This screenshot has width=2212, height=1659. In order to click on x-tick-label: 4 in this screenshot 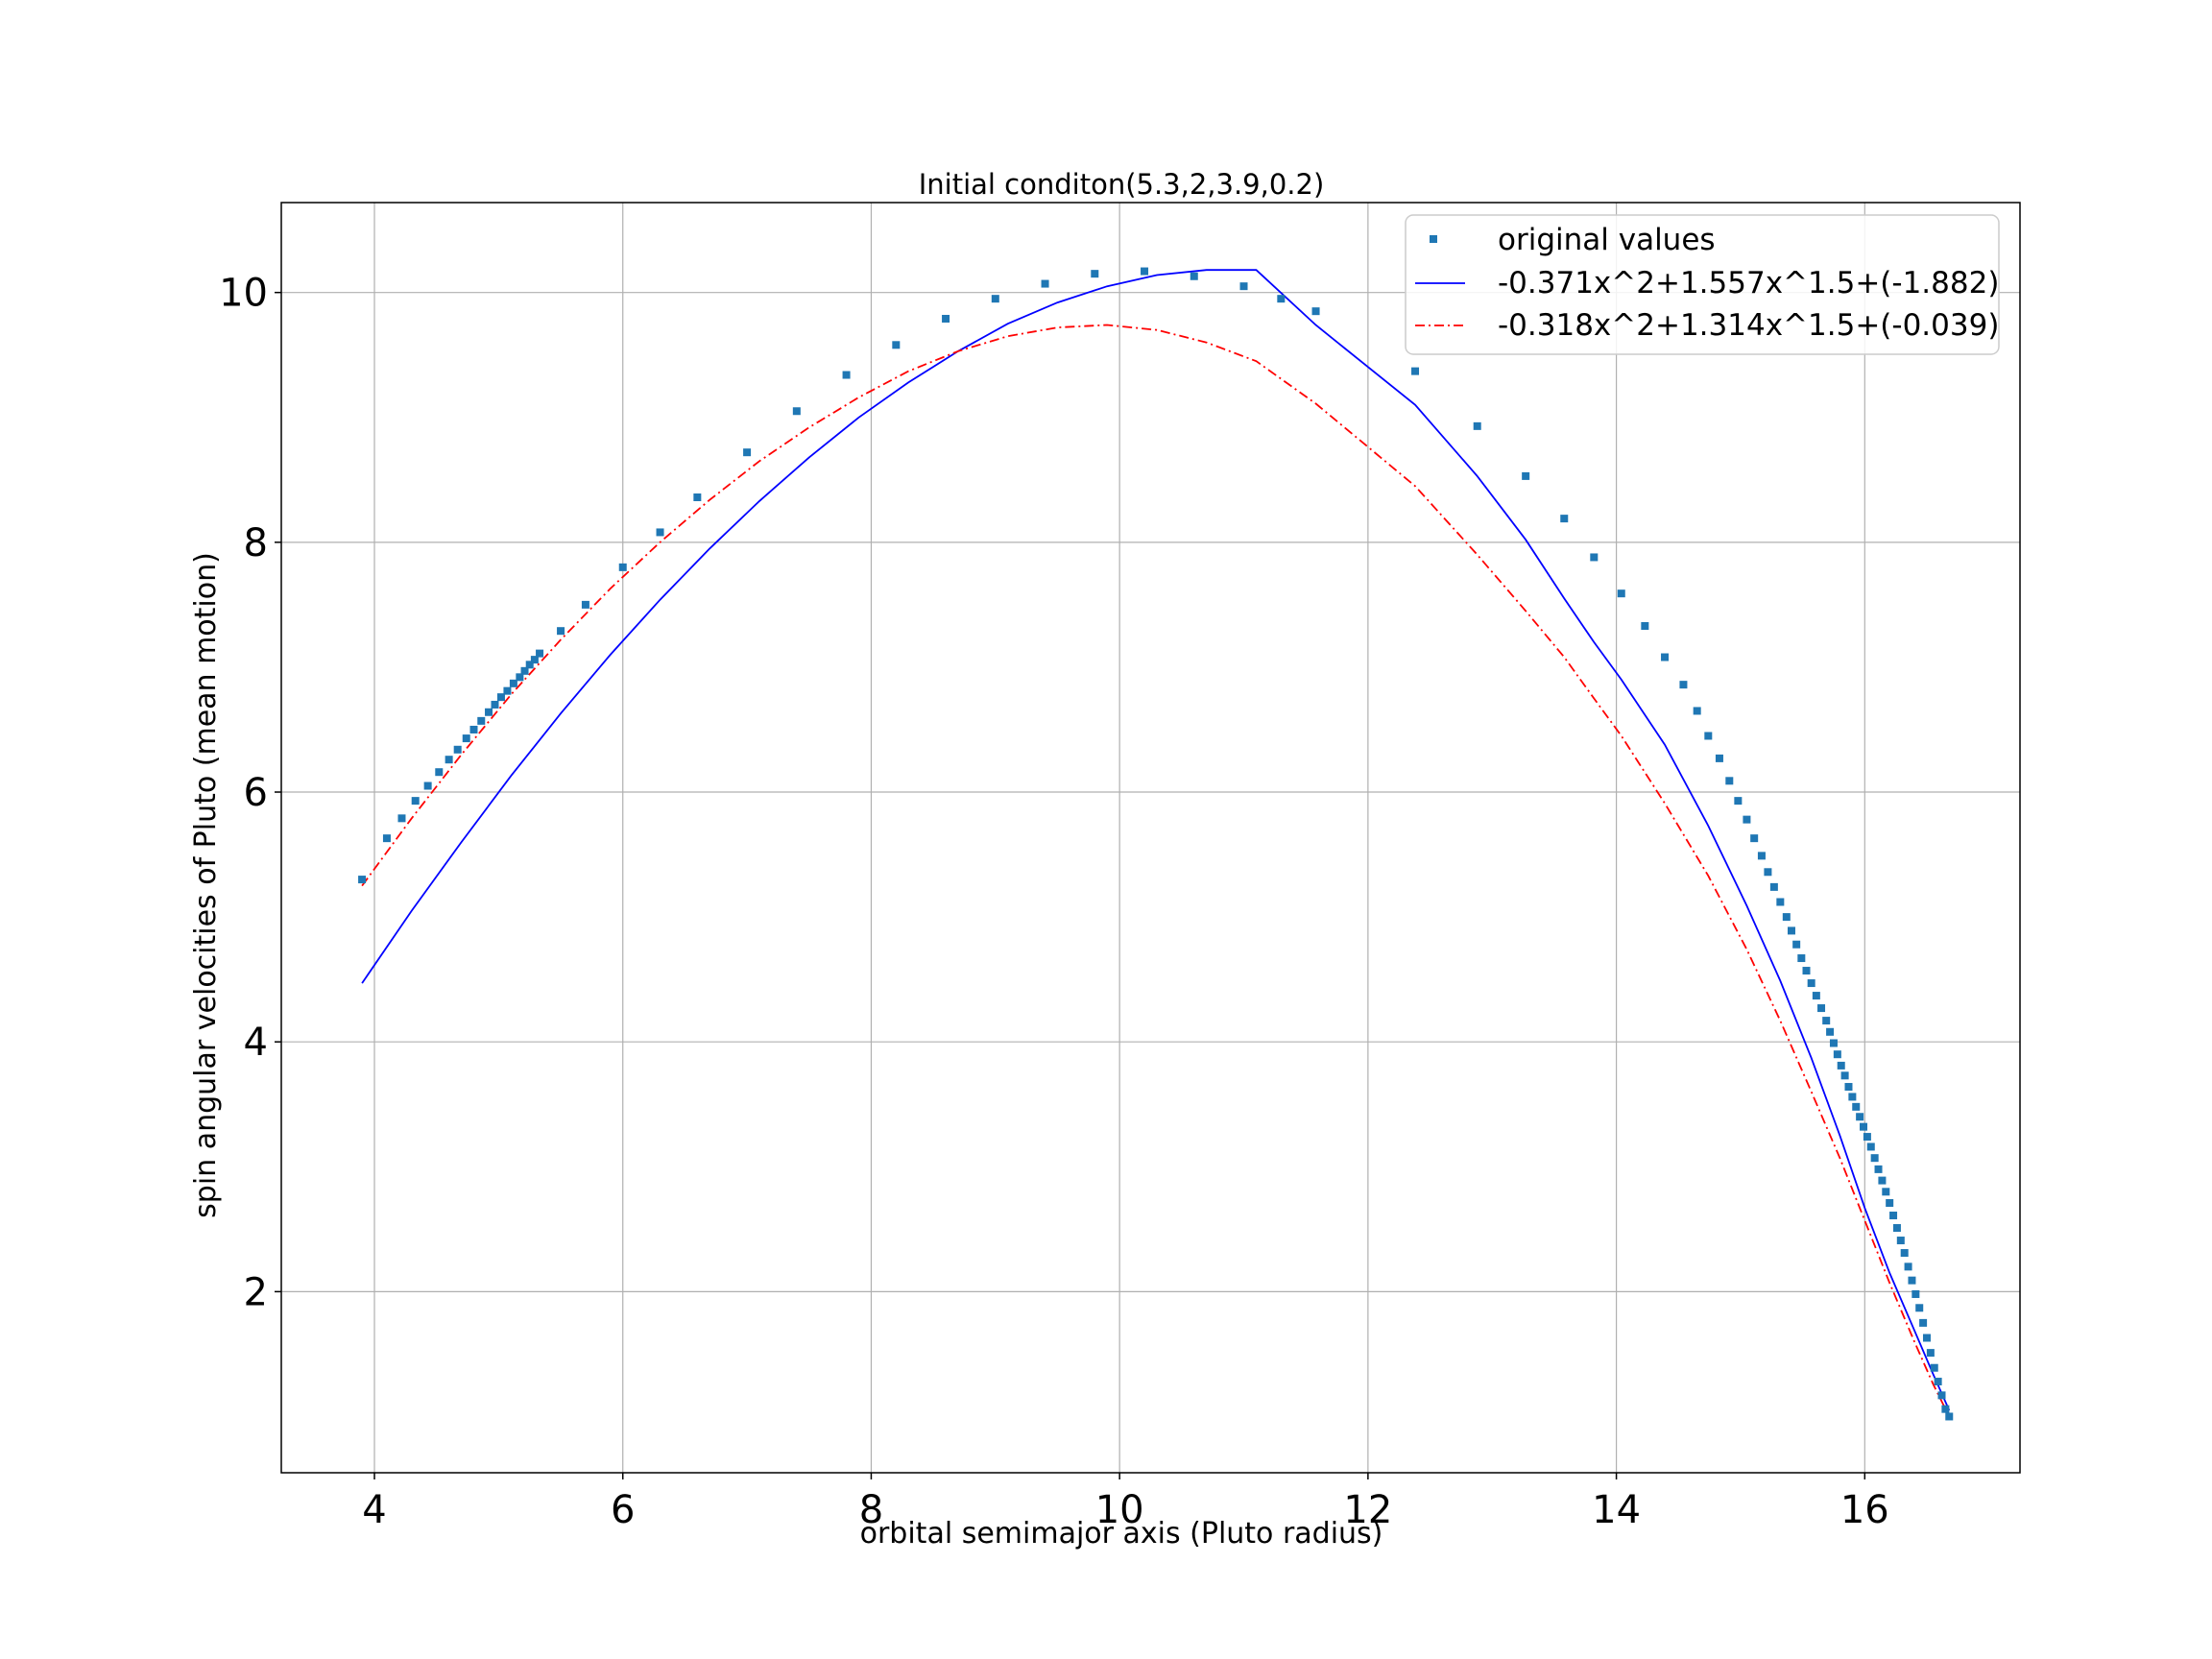, I will do `click(374, 1510)`.